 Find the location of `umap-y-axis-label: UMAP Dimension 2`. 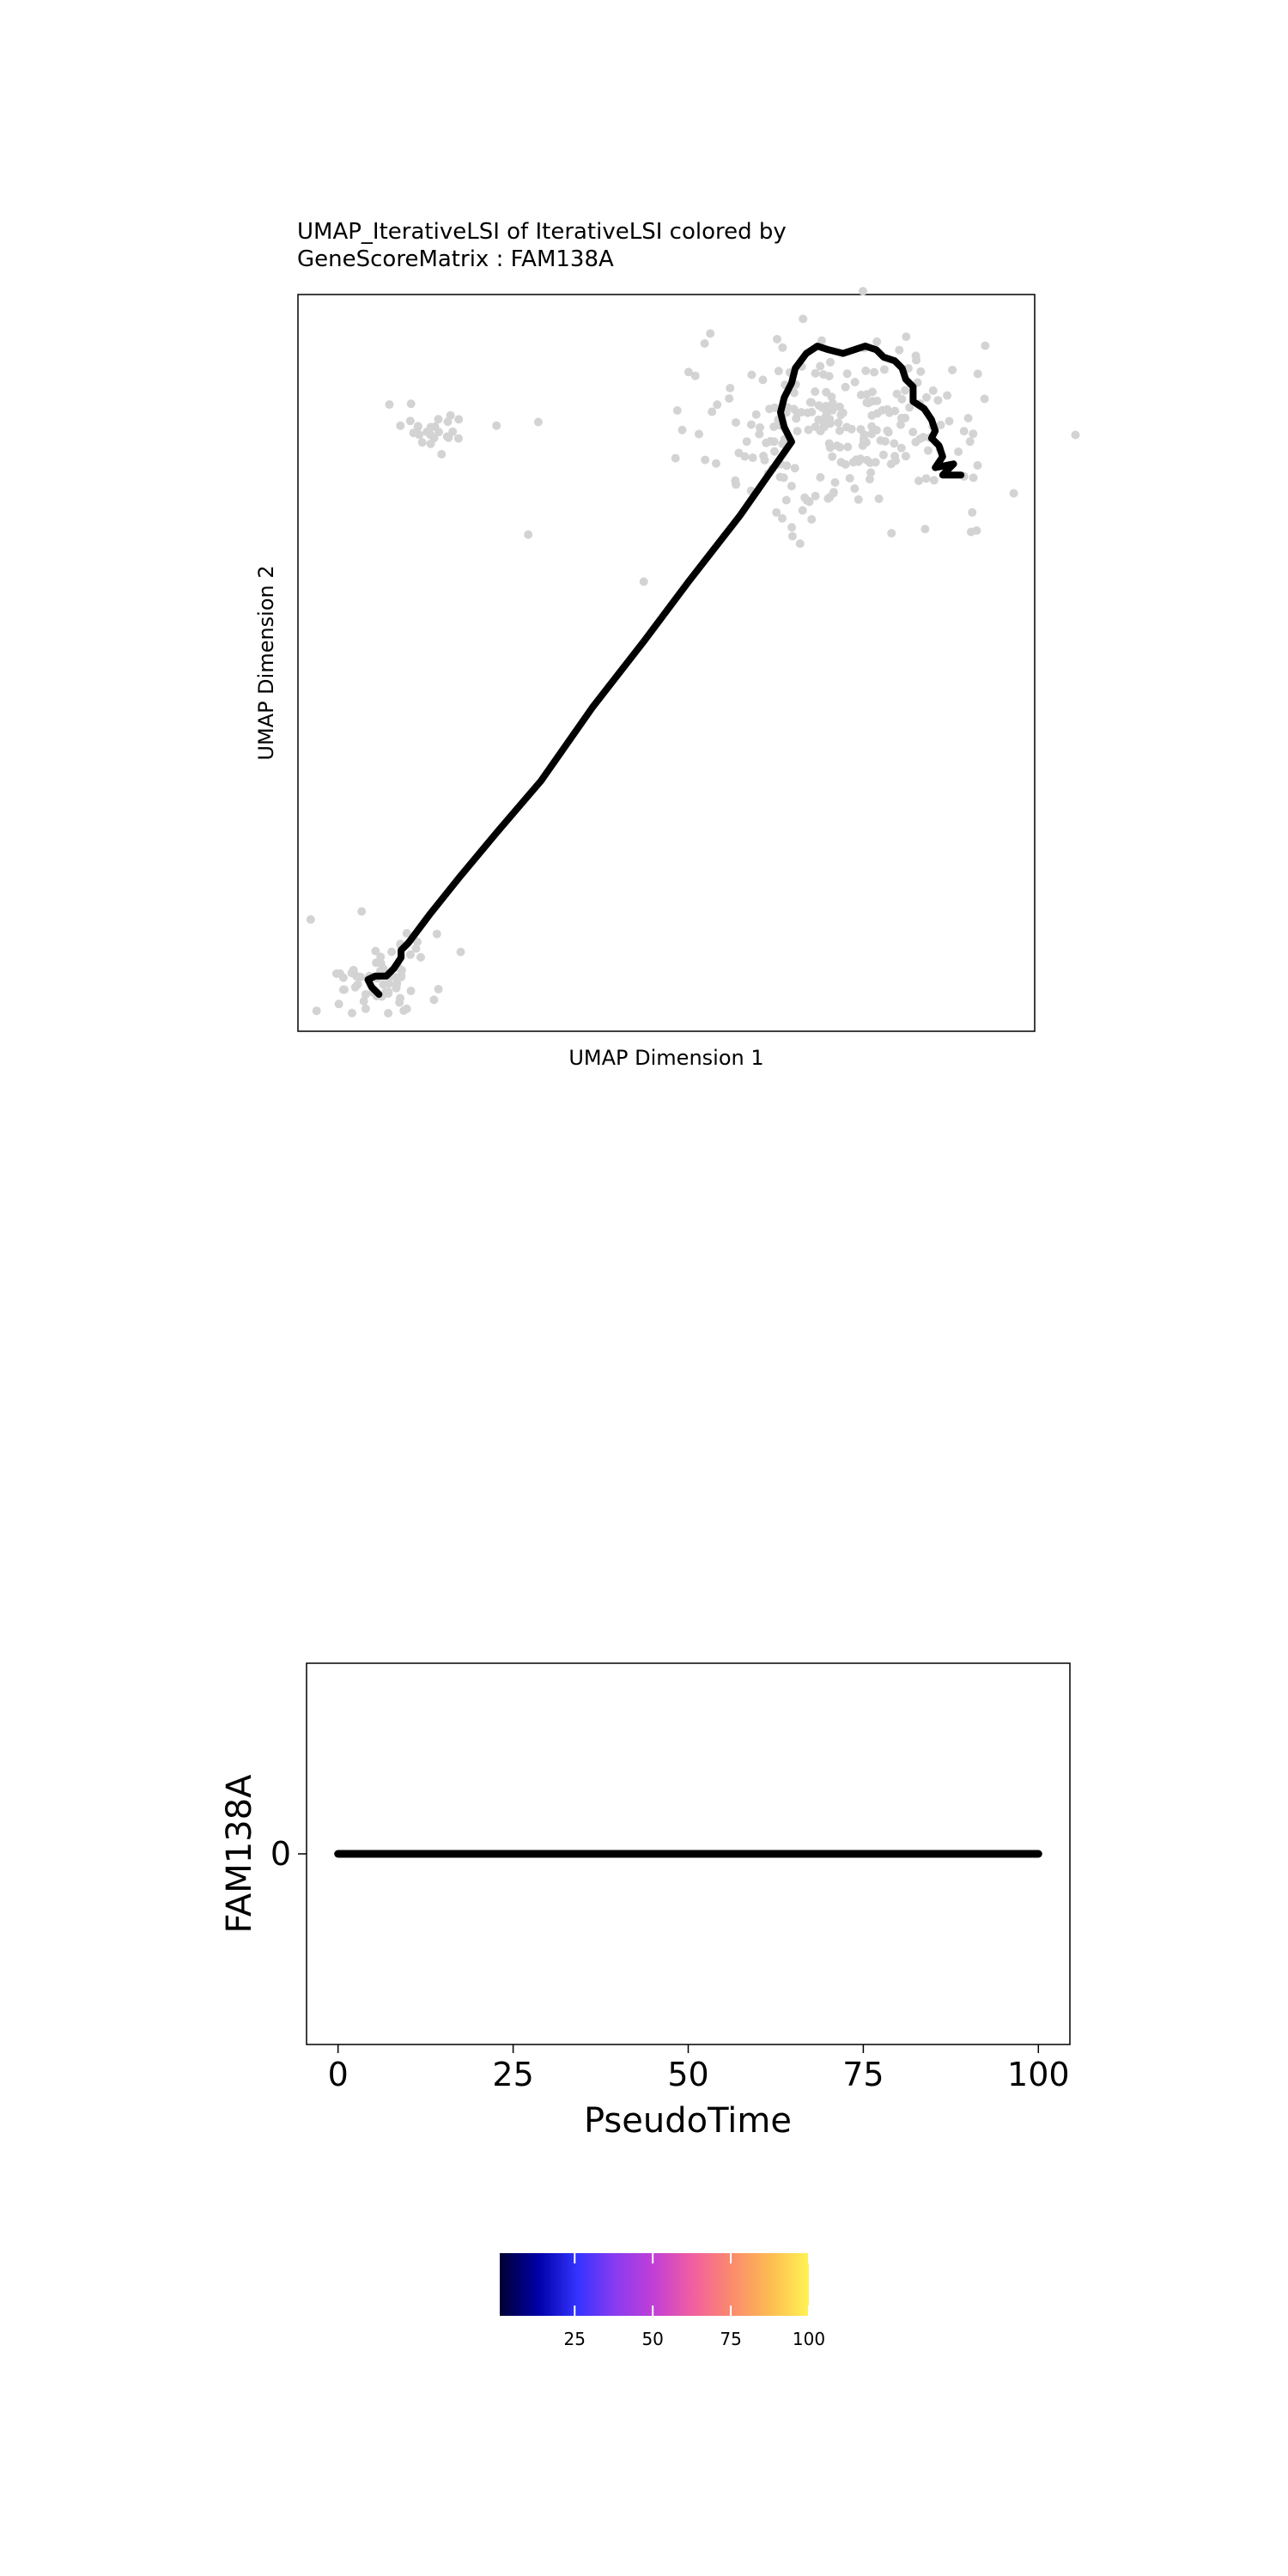

umap-y-axis-label: UMAP Dimension 2 is located at coordinates (266, 662).